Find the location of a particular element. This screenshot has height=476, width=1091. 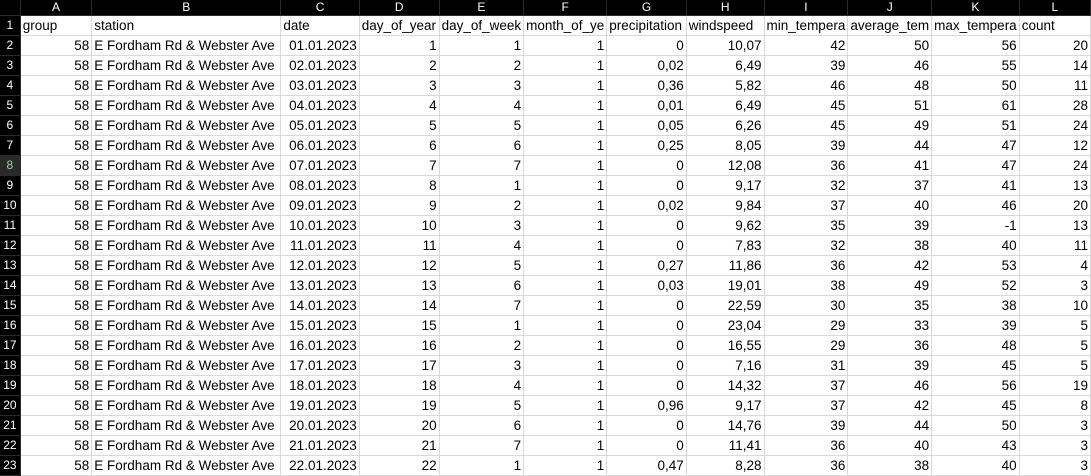

table-cell: 19 is located at coordinates (399, 405).